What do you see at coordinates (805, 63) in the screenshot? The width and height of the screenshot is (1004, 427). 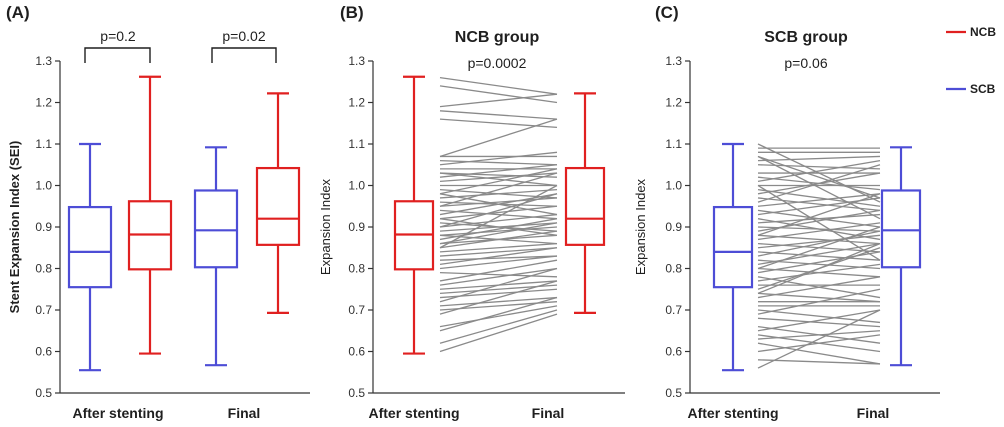 I see `panel-c-pvalue: p=0.06` at bounding box center [805, 63].